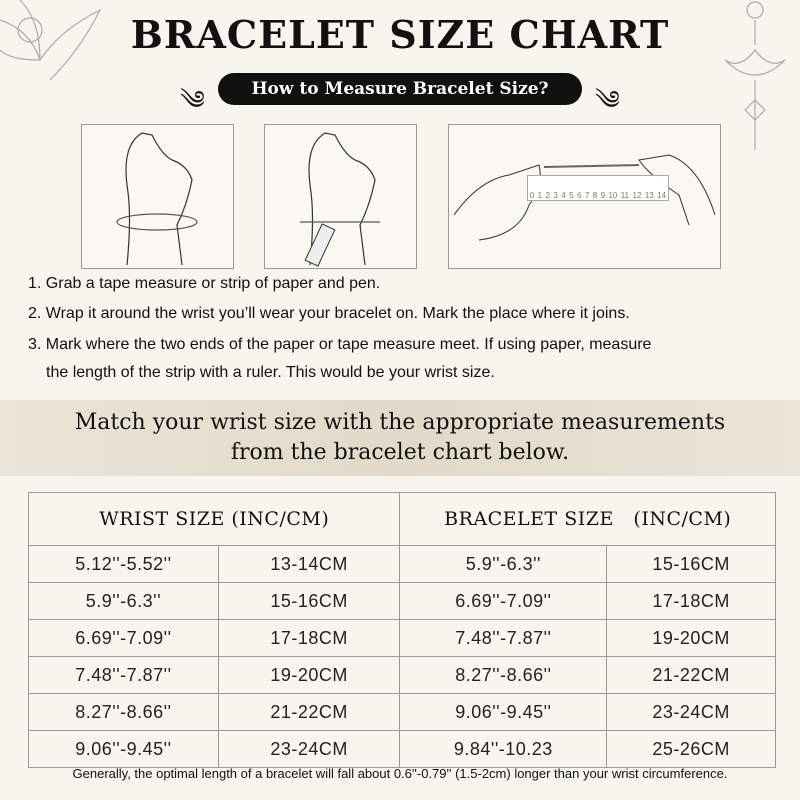 This screenshot has height=800, width=800. Describe the element at coordinates (123, 564) in the screenshot. I see `cell-wrist-inches: 5.12''-5.52''` at that location.